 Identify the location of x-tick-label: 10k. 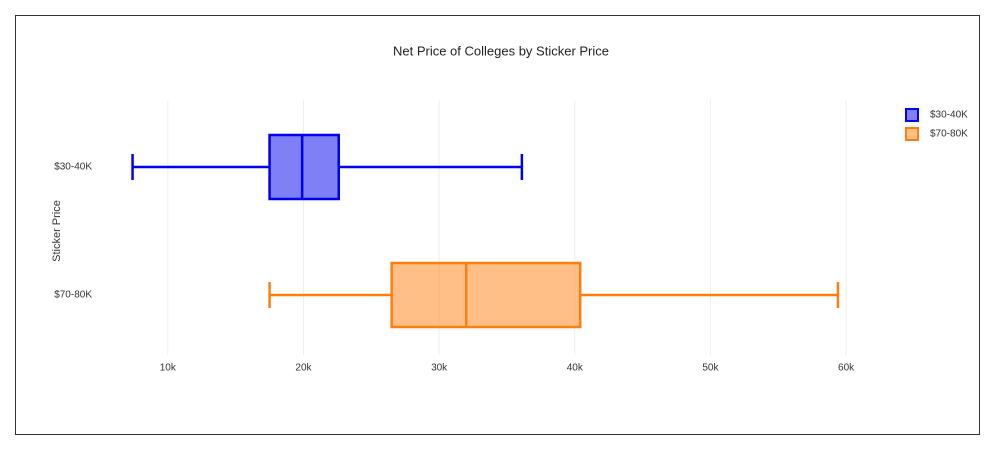
(168, 368).